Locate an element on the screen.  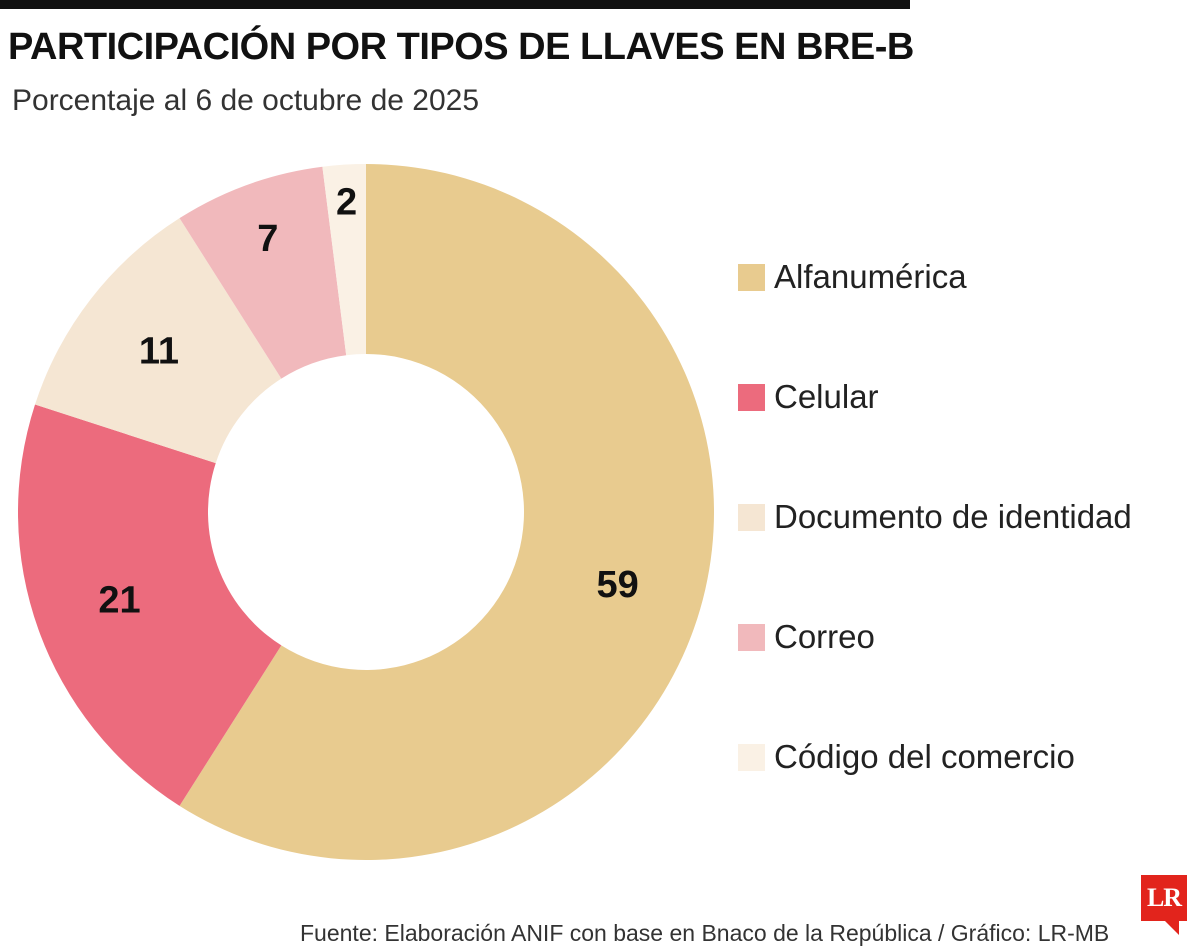
legend-label: Código del comercio is located at coordinates (924, 756).